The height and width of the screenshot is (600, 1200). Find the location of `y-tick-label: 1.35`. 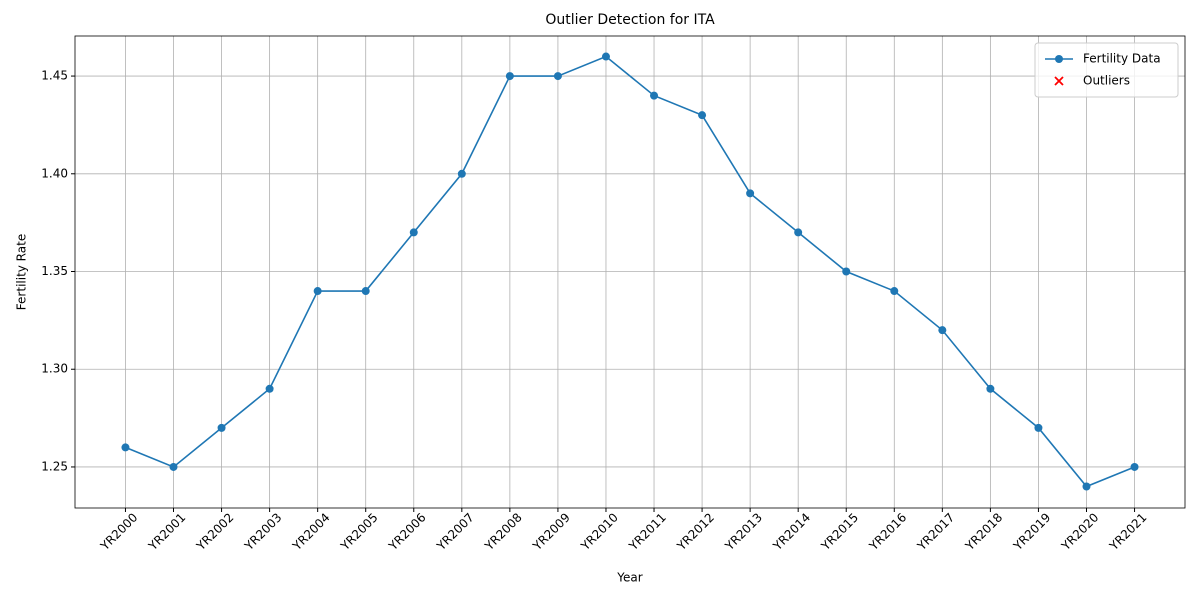

y-tick-label: 1.35 is located at coordinates (54, 271).